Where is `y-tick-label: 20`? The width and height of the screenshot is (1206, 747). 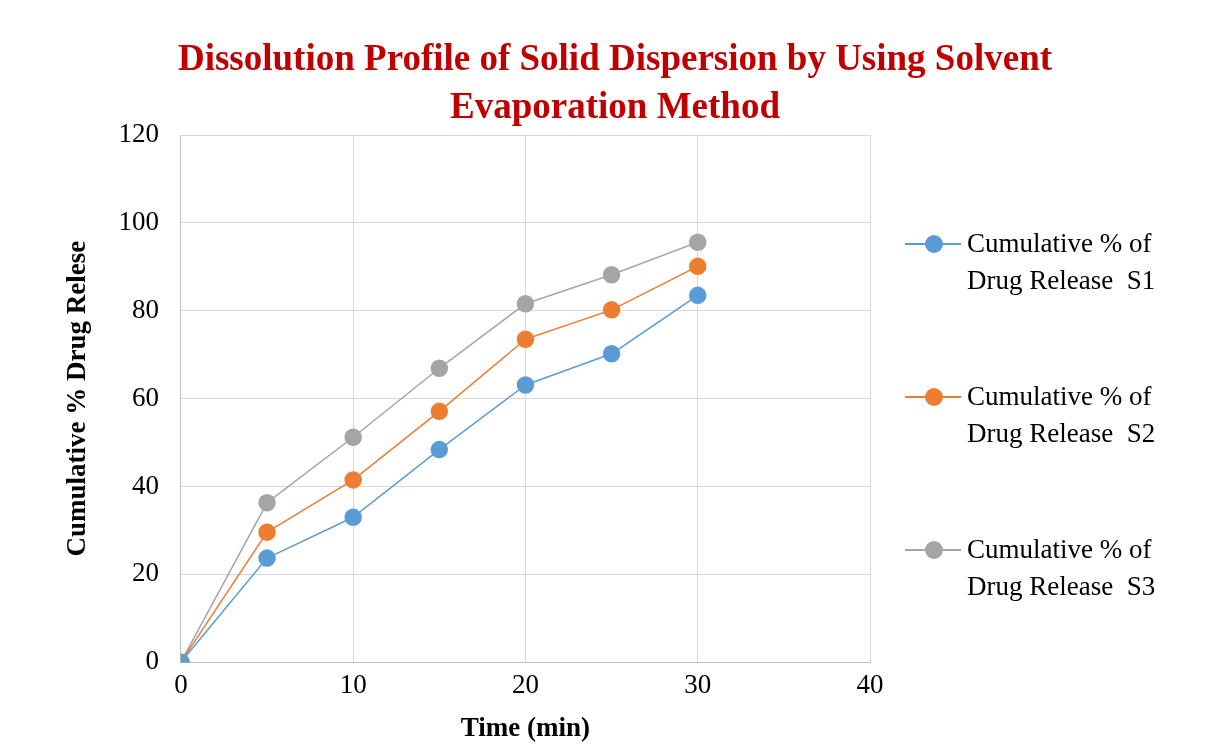
y-tick-label: 20 is located at coordinates (145, 572).